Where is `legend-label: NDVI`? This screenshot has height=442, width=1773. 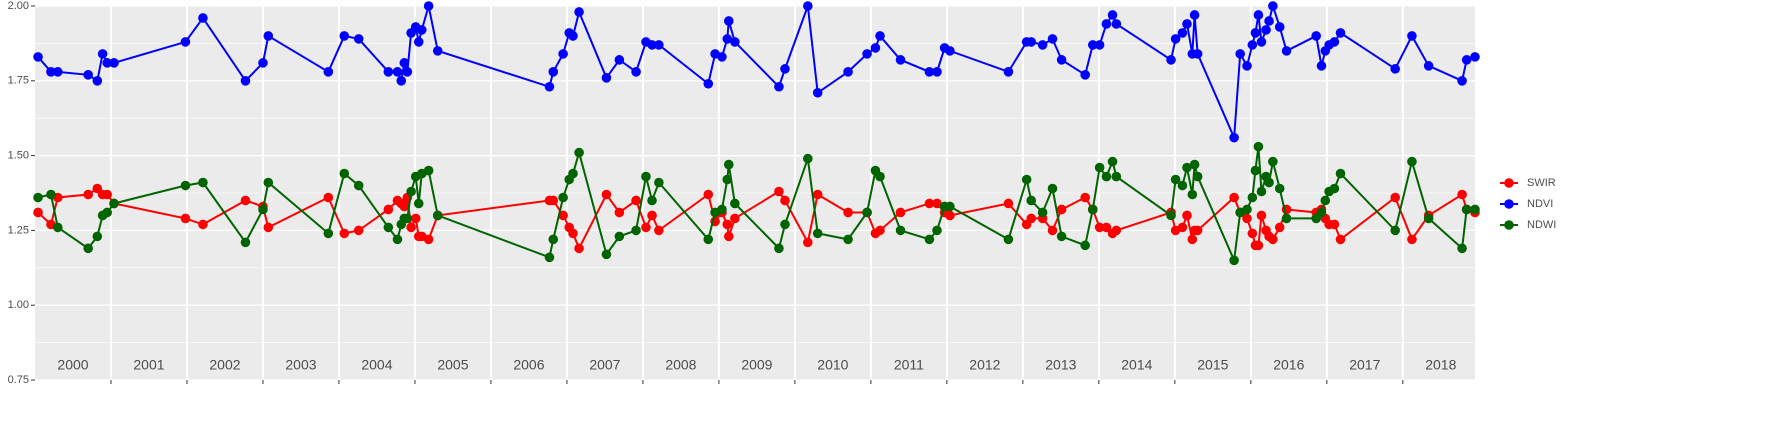
legend-label: NDVI is located at coordinates (1540, 204).